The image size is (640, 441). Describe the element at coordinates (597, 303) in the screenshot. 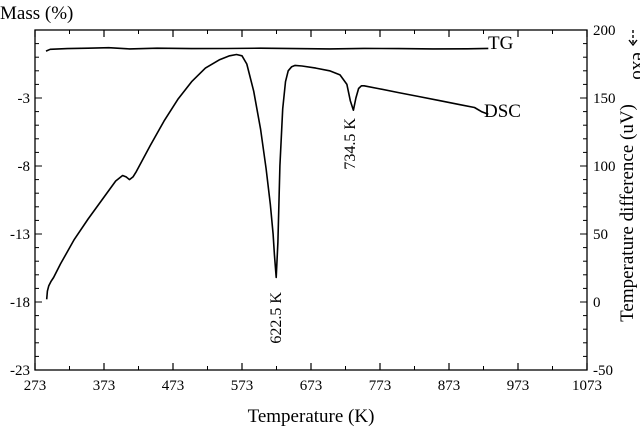

I see `y-right-tick-label: 0` at that location.